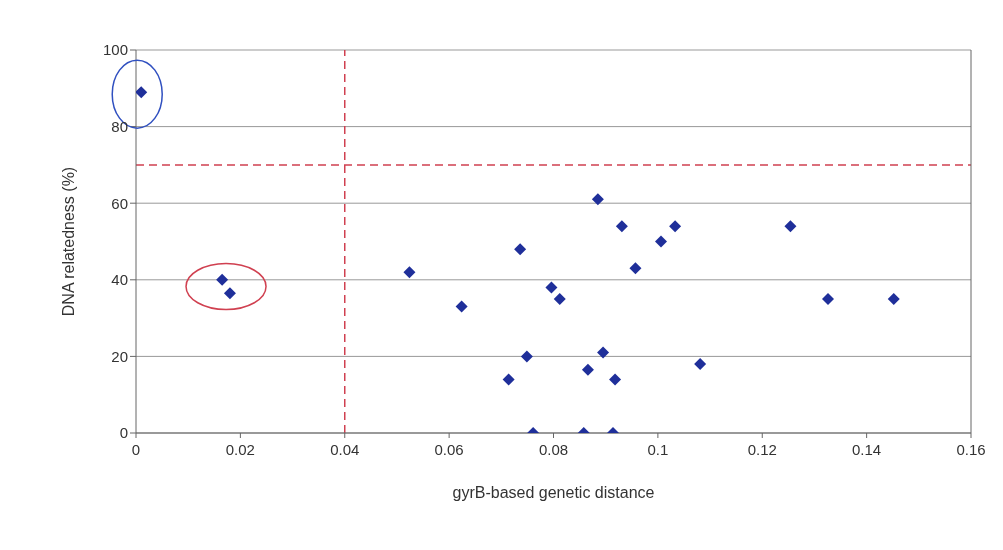 The width and height of the screenshot is (1003, 550). What do you see at coordinates (971, 449) in the screenshot?
I see `x-tick-label: 0.16` at bounding box center [971, 449].